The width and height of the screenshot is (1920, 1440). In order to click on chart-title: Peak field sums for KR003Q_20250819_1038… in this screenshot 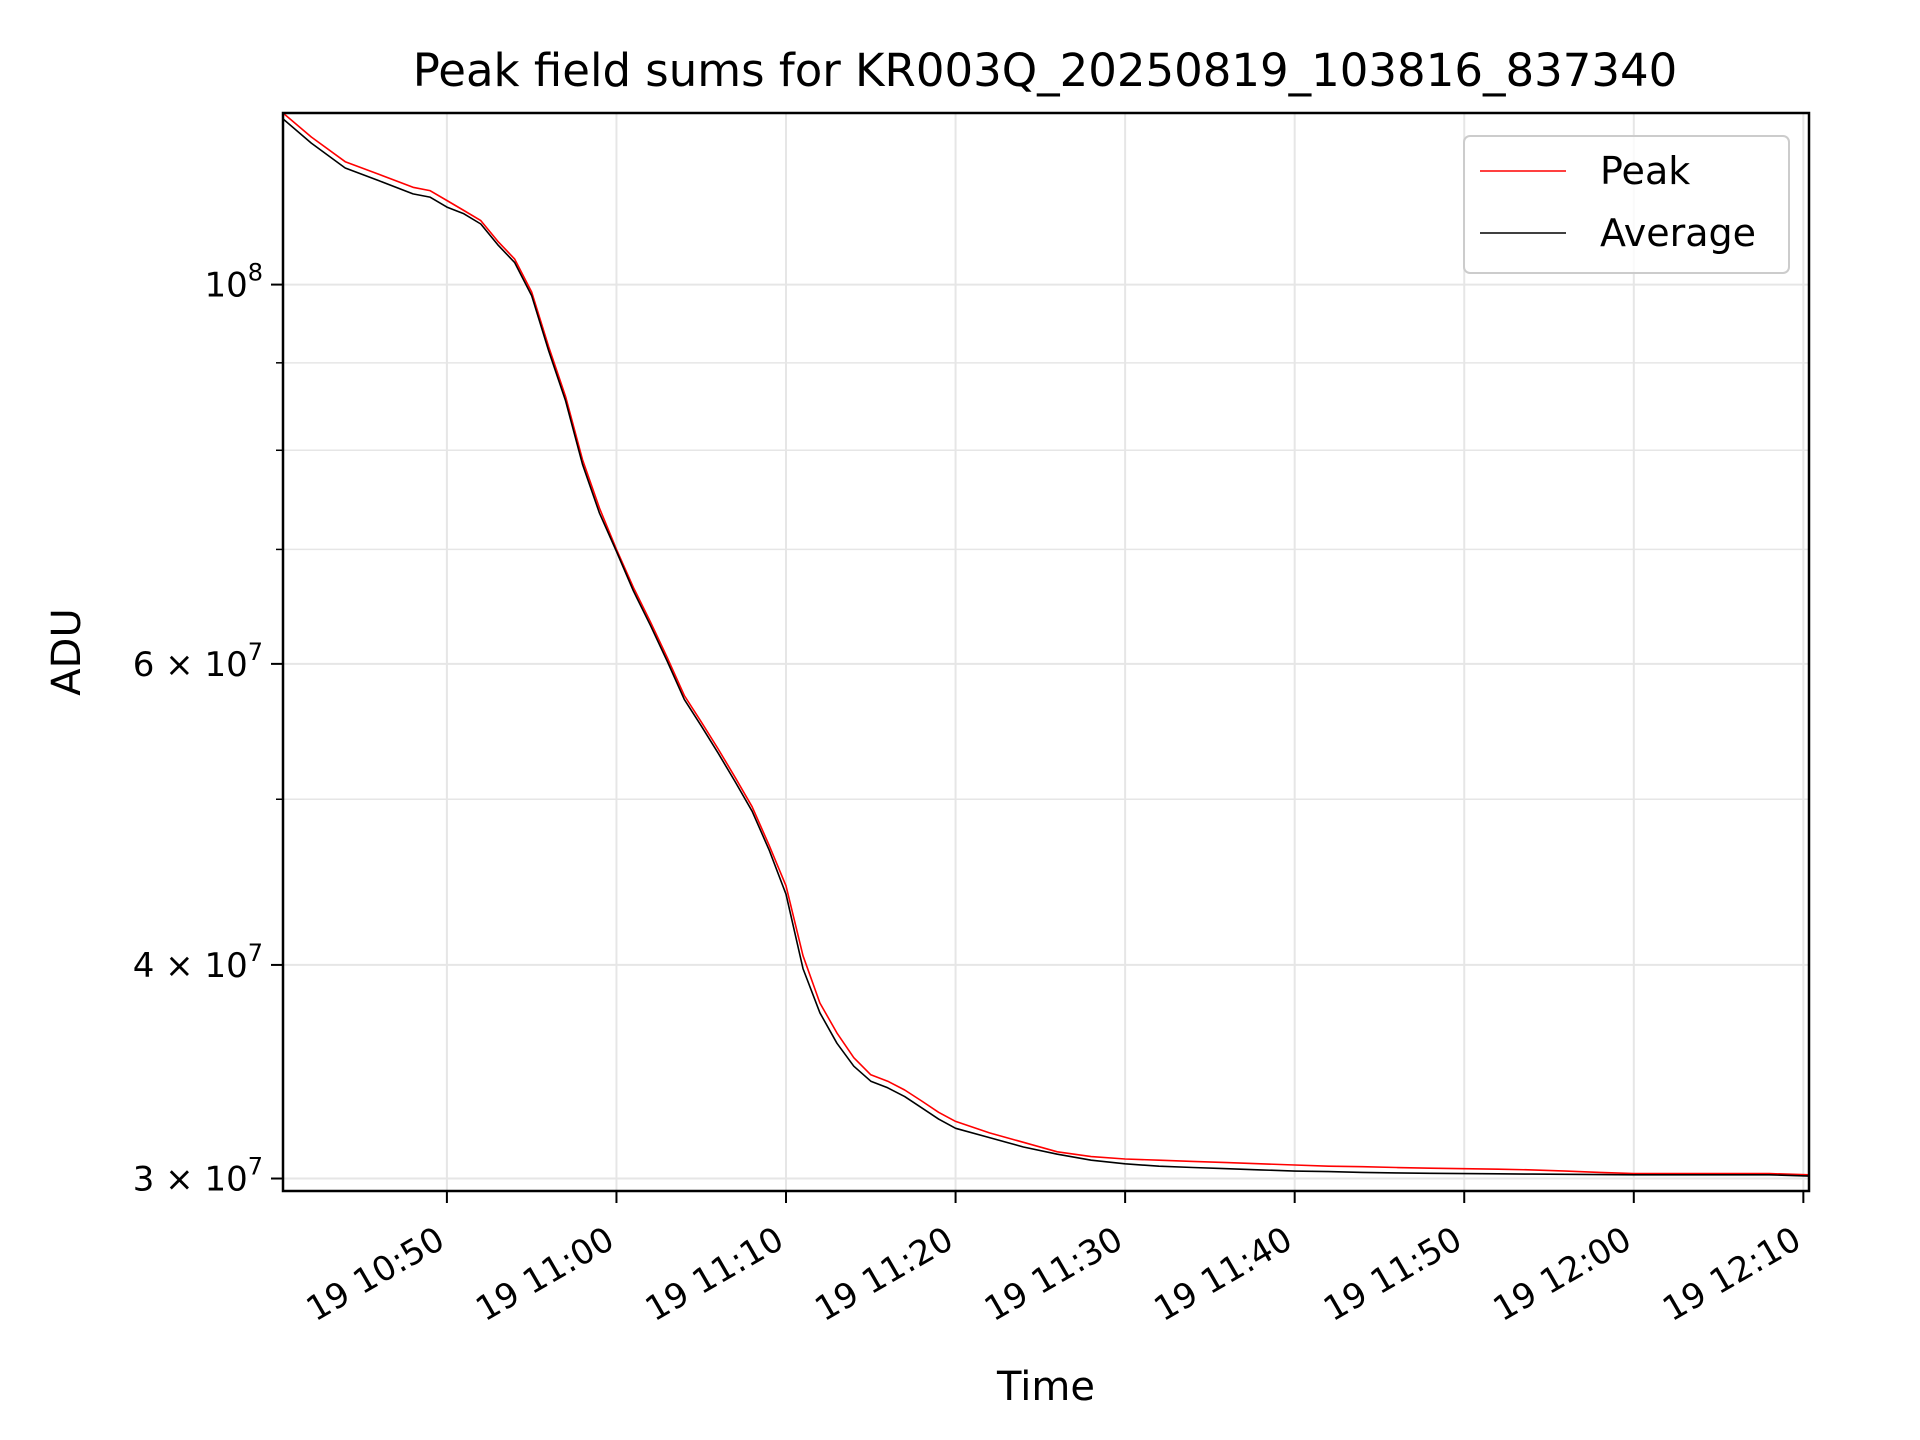, I will do `click(1045, 70)`.